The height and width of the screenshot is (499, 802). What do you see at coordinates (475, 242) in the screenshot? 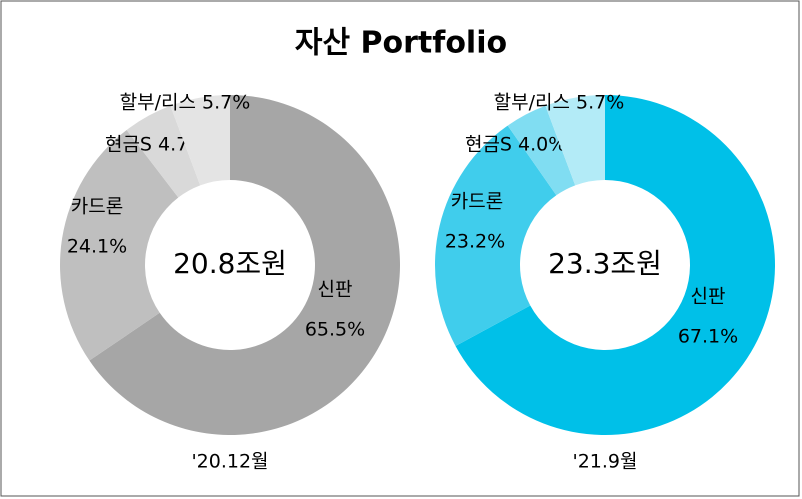
I see `slice-value: 23.2%` at bounding box center [475, 242].